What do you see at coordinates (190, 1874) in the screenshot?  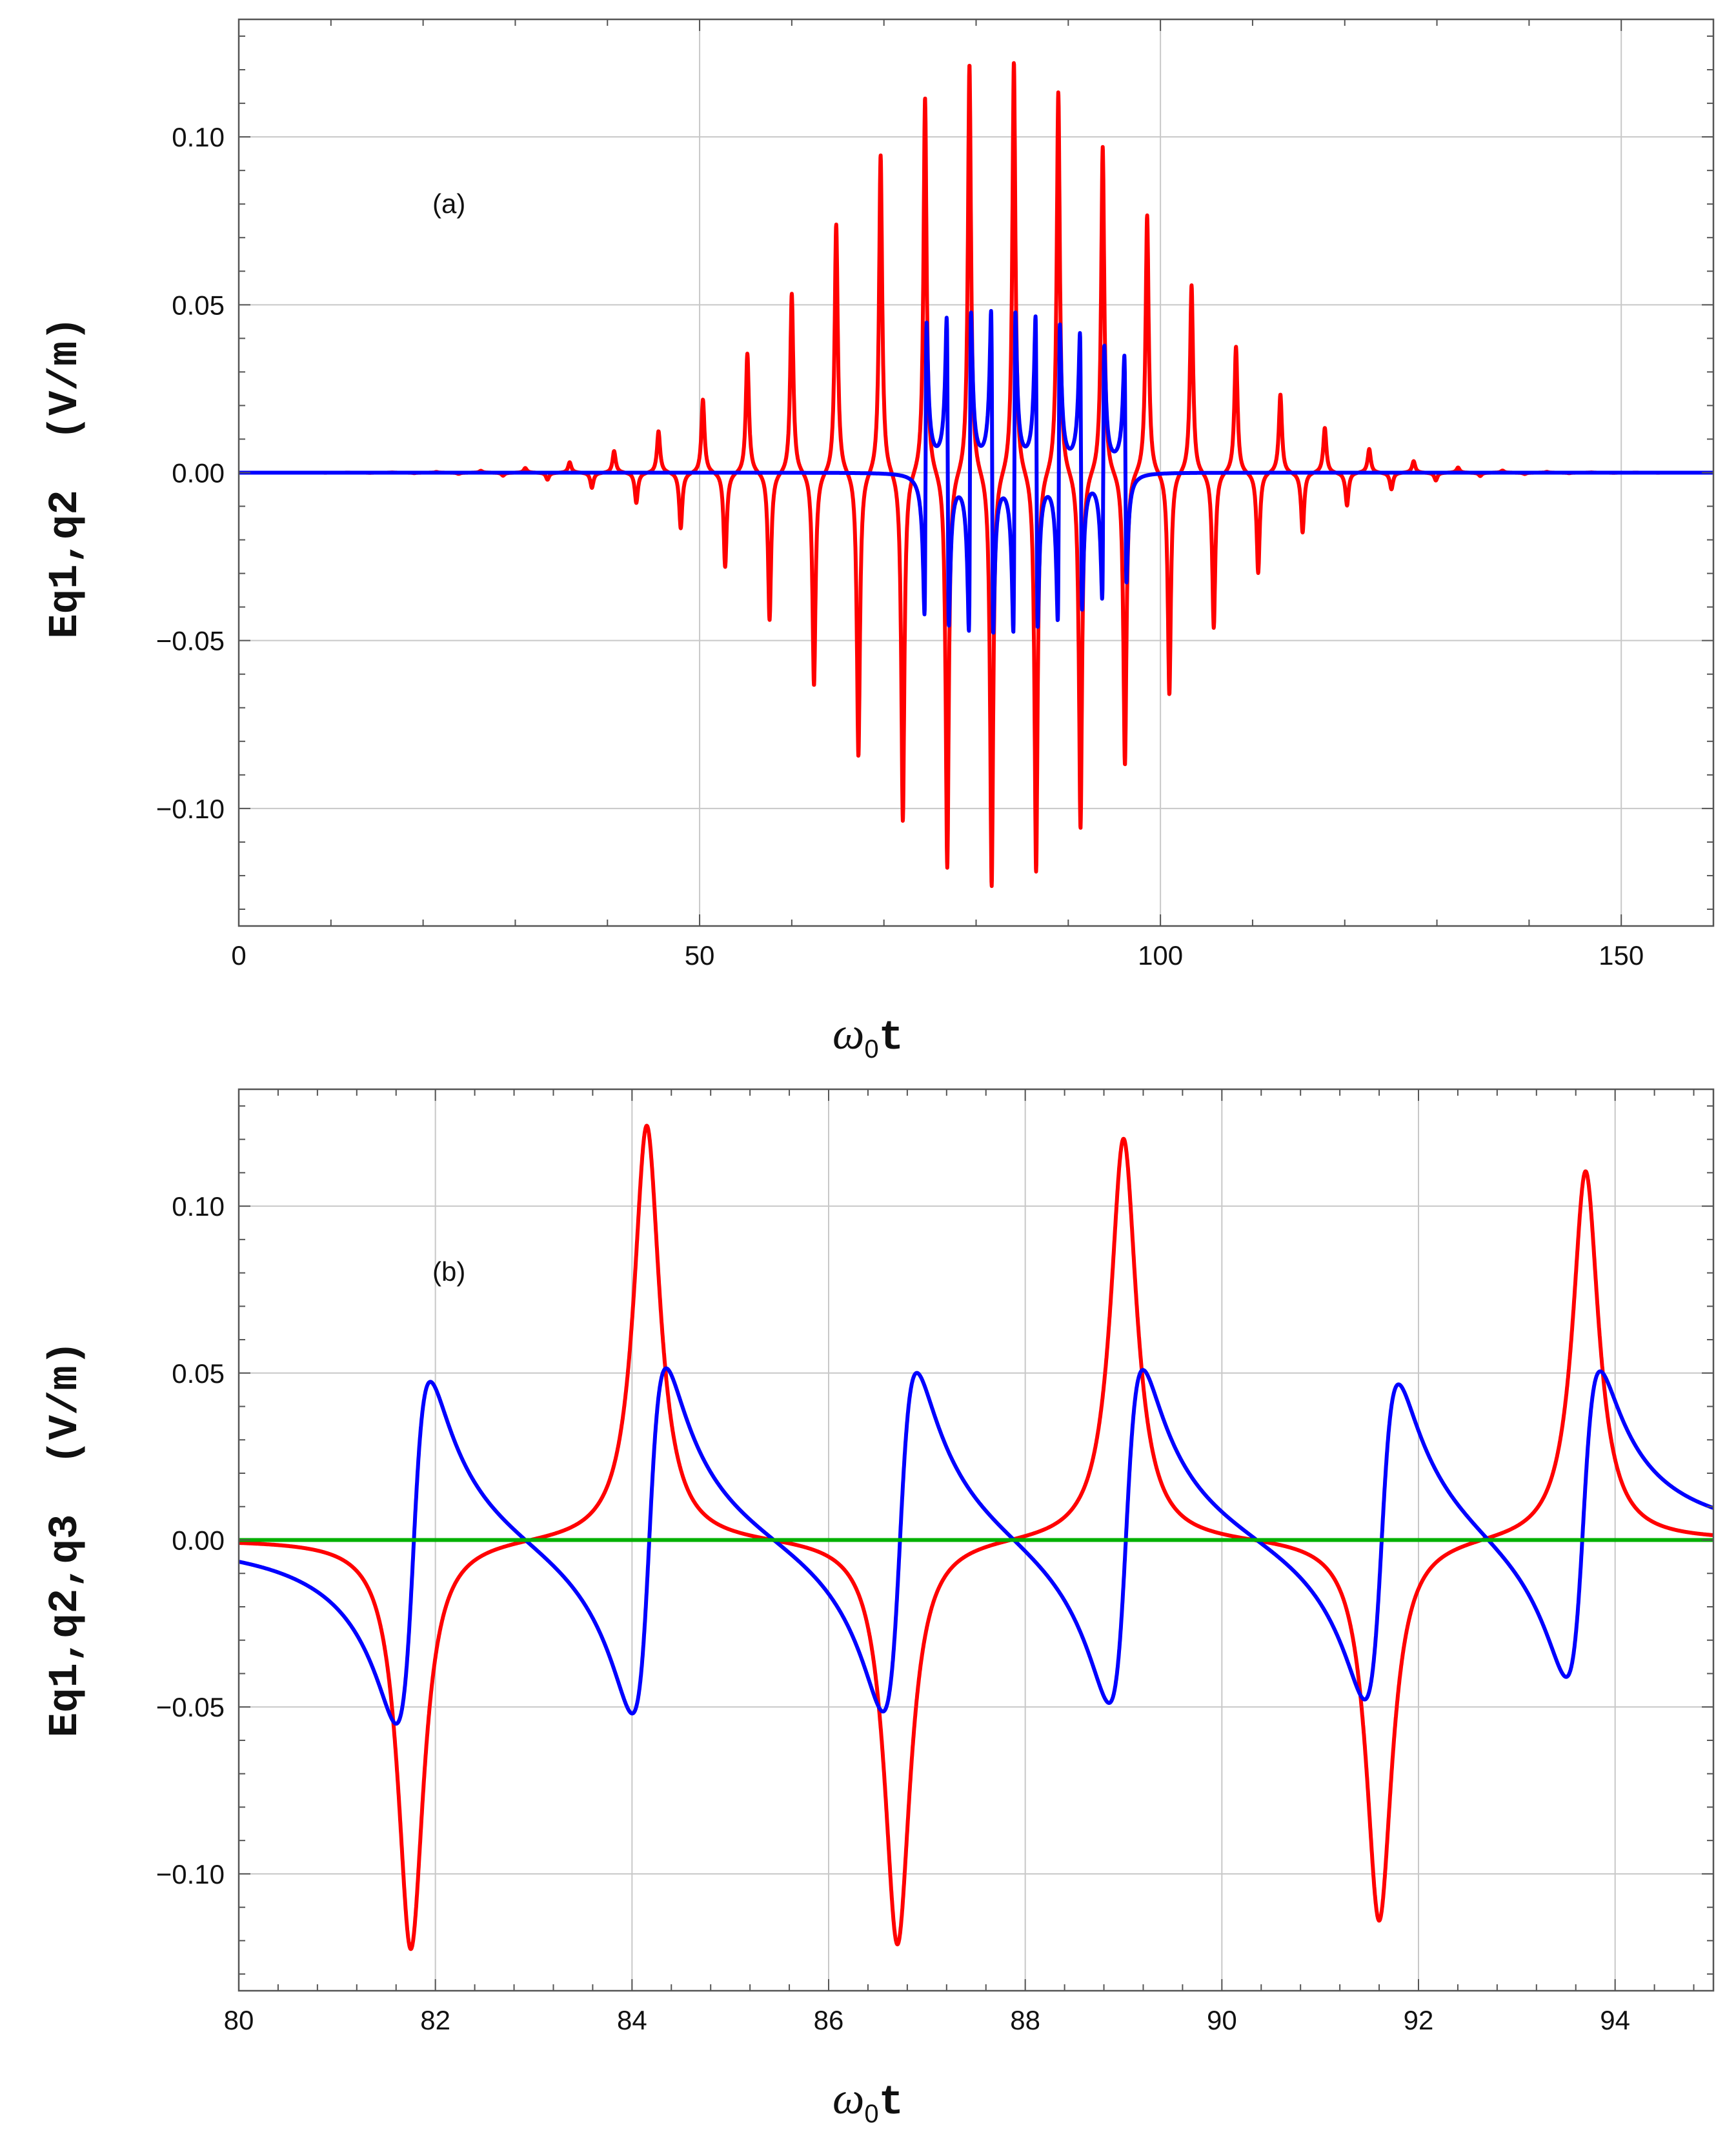 I see `panel-b-ytick-label: −0.10` at bounding box center [190, 1874].